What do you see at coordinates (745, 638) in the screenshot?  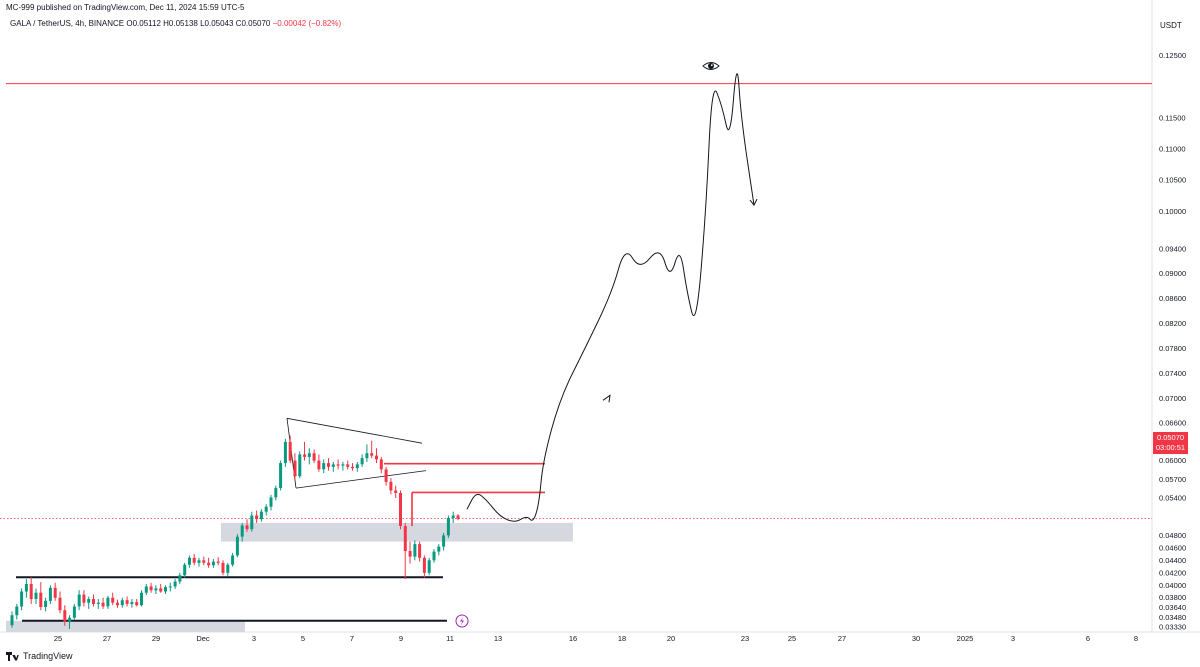 I see `x-tick-label-13: 23` at bounding box center [745, 638].